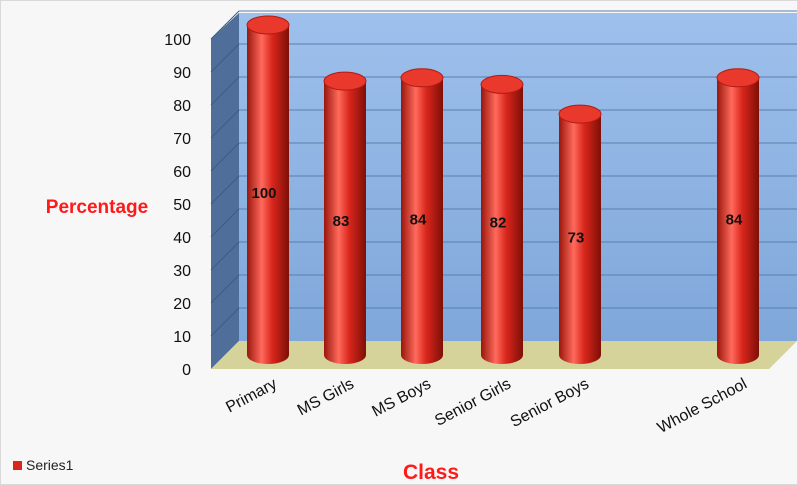  What do you see at coordinates (576, 238) in the screenshot?
I see `data-label: 73` at bounding box center [576, 238].